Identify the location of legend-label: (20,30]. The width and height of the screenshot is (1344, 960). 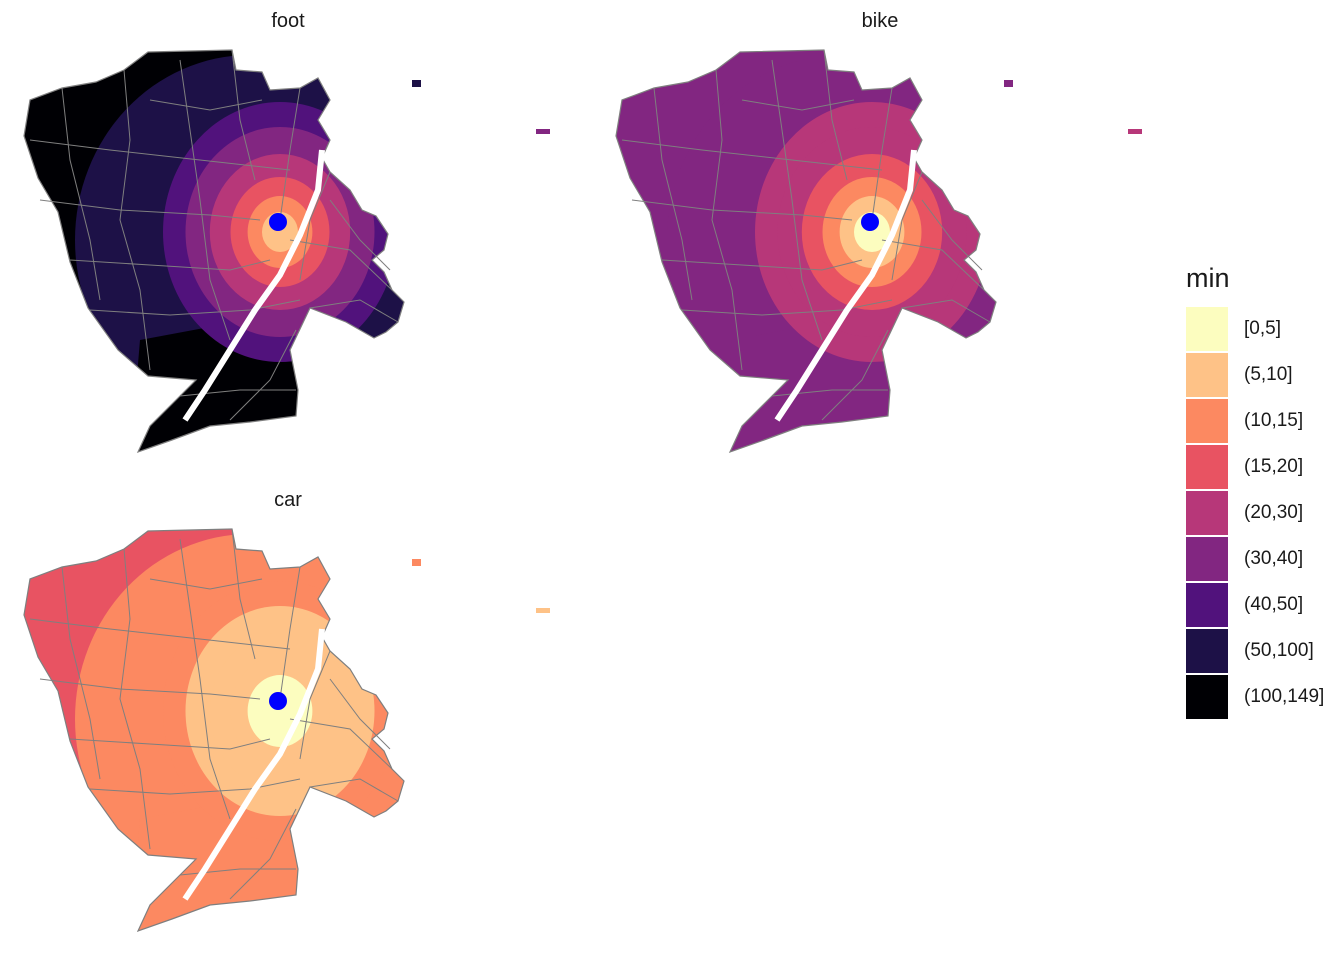
(1274, 512).